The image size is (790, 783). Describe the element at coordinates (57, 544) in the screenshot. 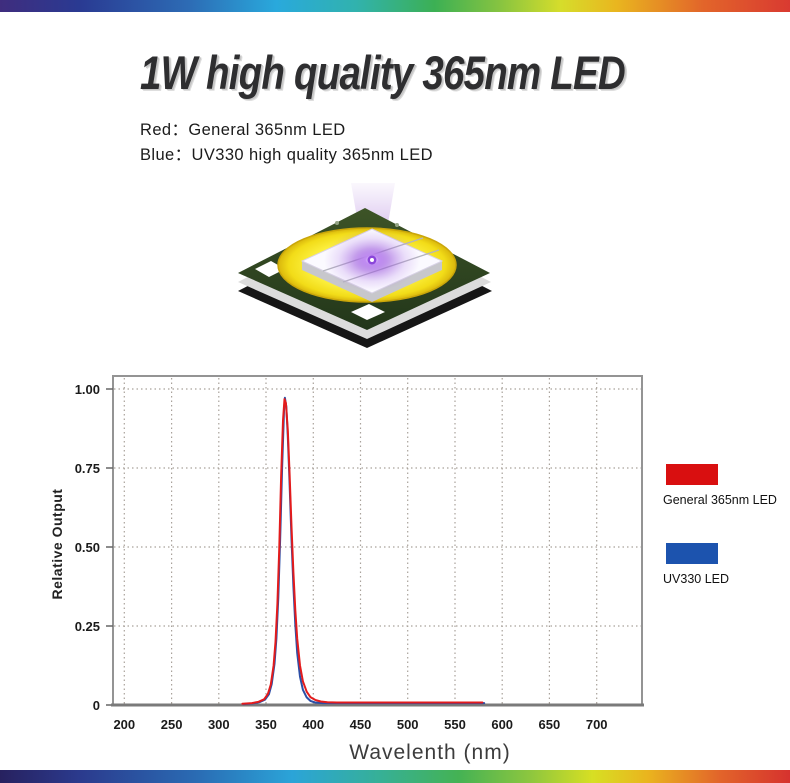

I see `svg-text: Relative Output` at that location.